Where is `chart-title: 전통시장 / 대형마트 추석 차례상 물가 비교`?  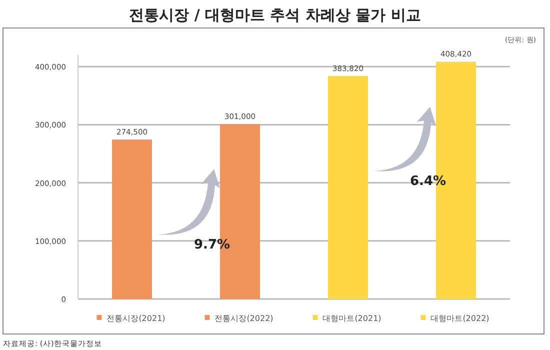 chart-title: 전통시장 / 대형마트 추석 차례상 물가 비교 is located at coordinates (275, 15).